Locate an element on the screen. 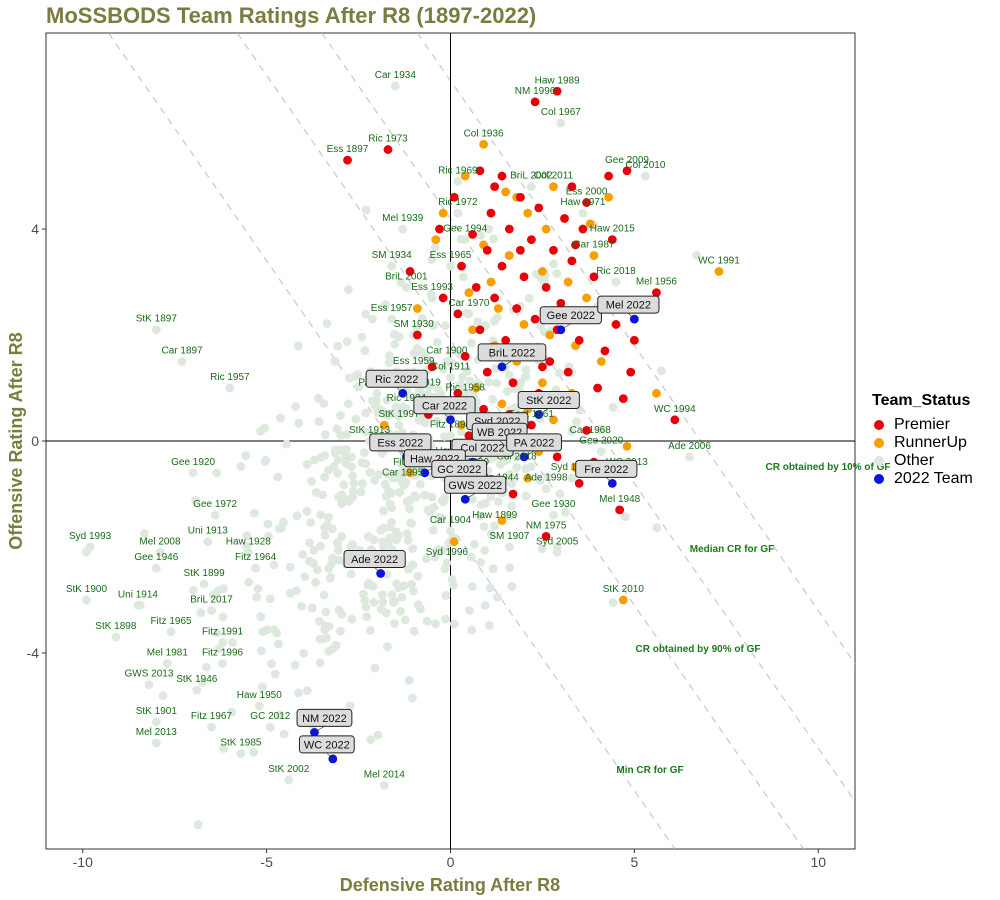  legend-item-runnerup: RunnerUp is located at coordinates (922, 443).